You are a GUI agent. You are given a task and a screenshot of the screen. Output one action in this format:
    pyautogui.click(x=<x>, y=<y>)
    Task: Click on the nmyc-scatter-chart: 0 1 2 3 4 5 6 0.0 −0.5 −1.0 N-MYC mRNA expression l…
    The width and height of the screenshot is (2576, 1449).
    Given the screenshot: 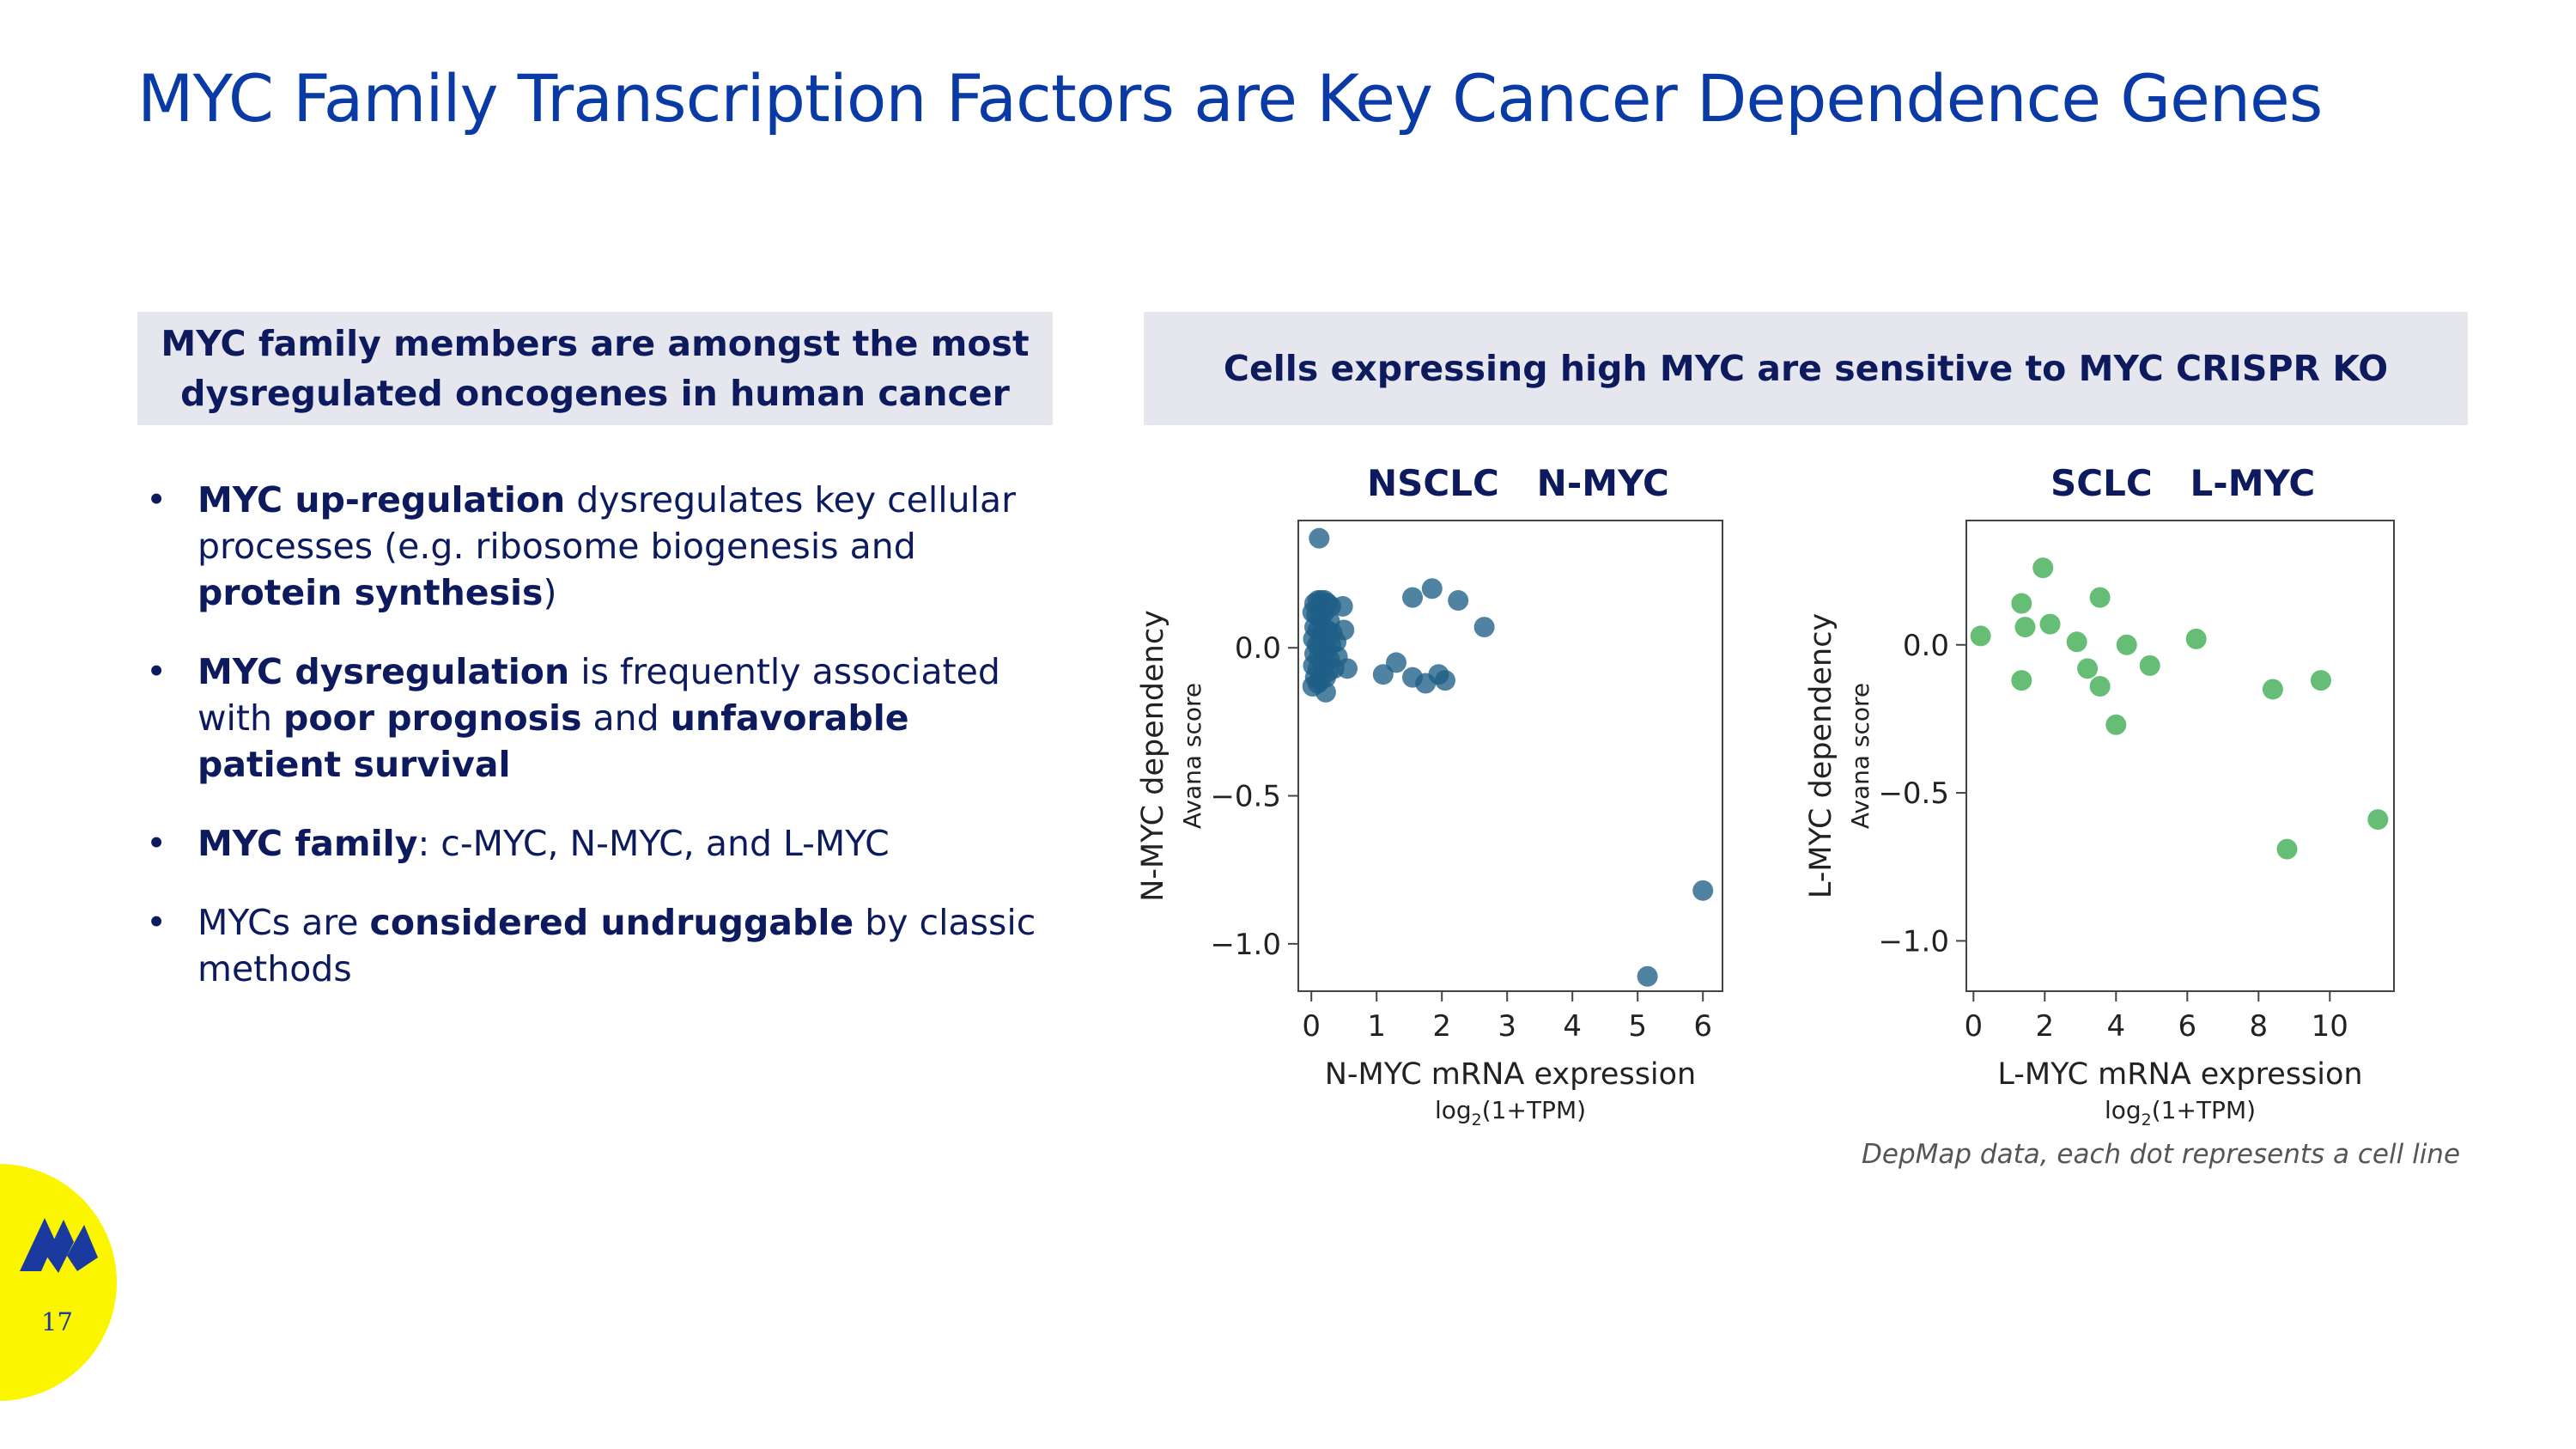 What is the action you would take?
    pyautogui.click(x=1429, y=824)
    